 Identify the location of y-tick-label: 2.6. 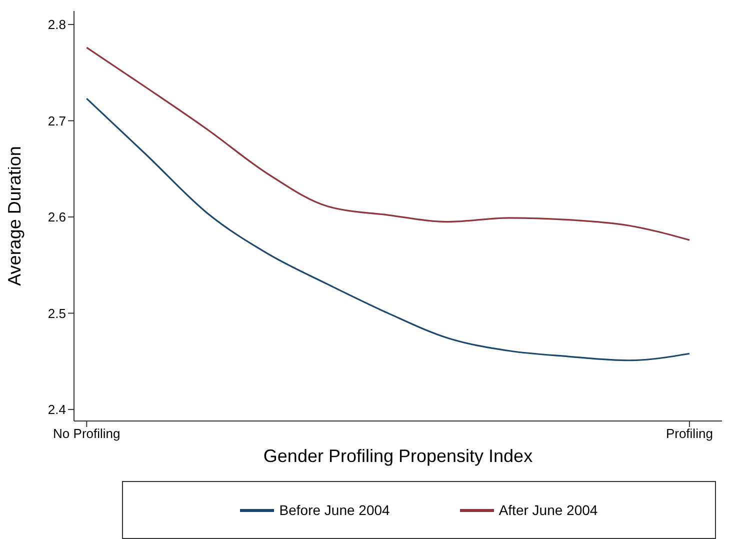
(57, 217).